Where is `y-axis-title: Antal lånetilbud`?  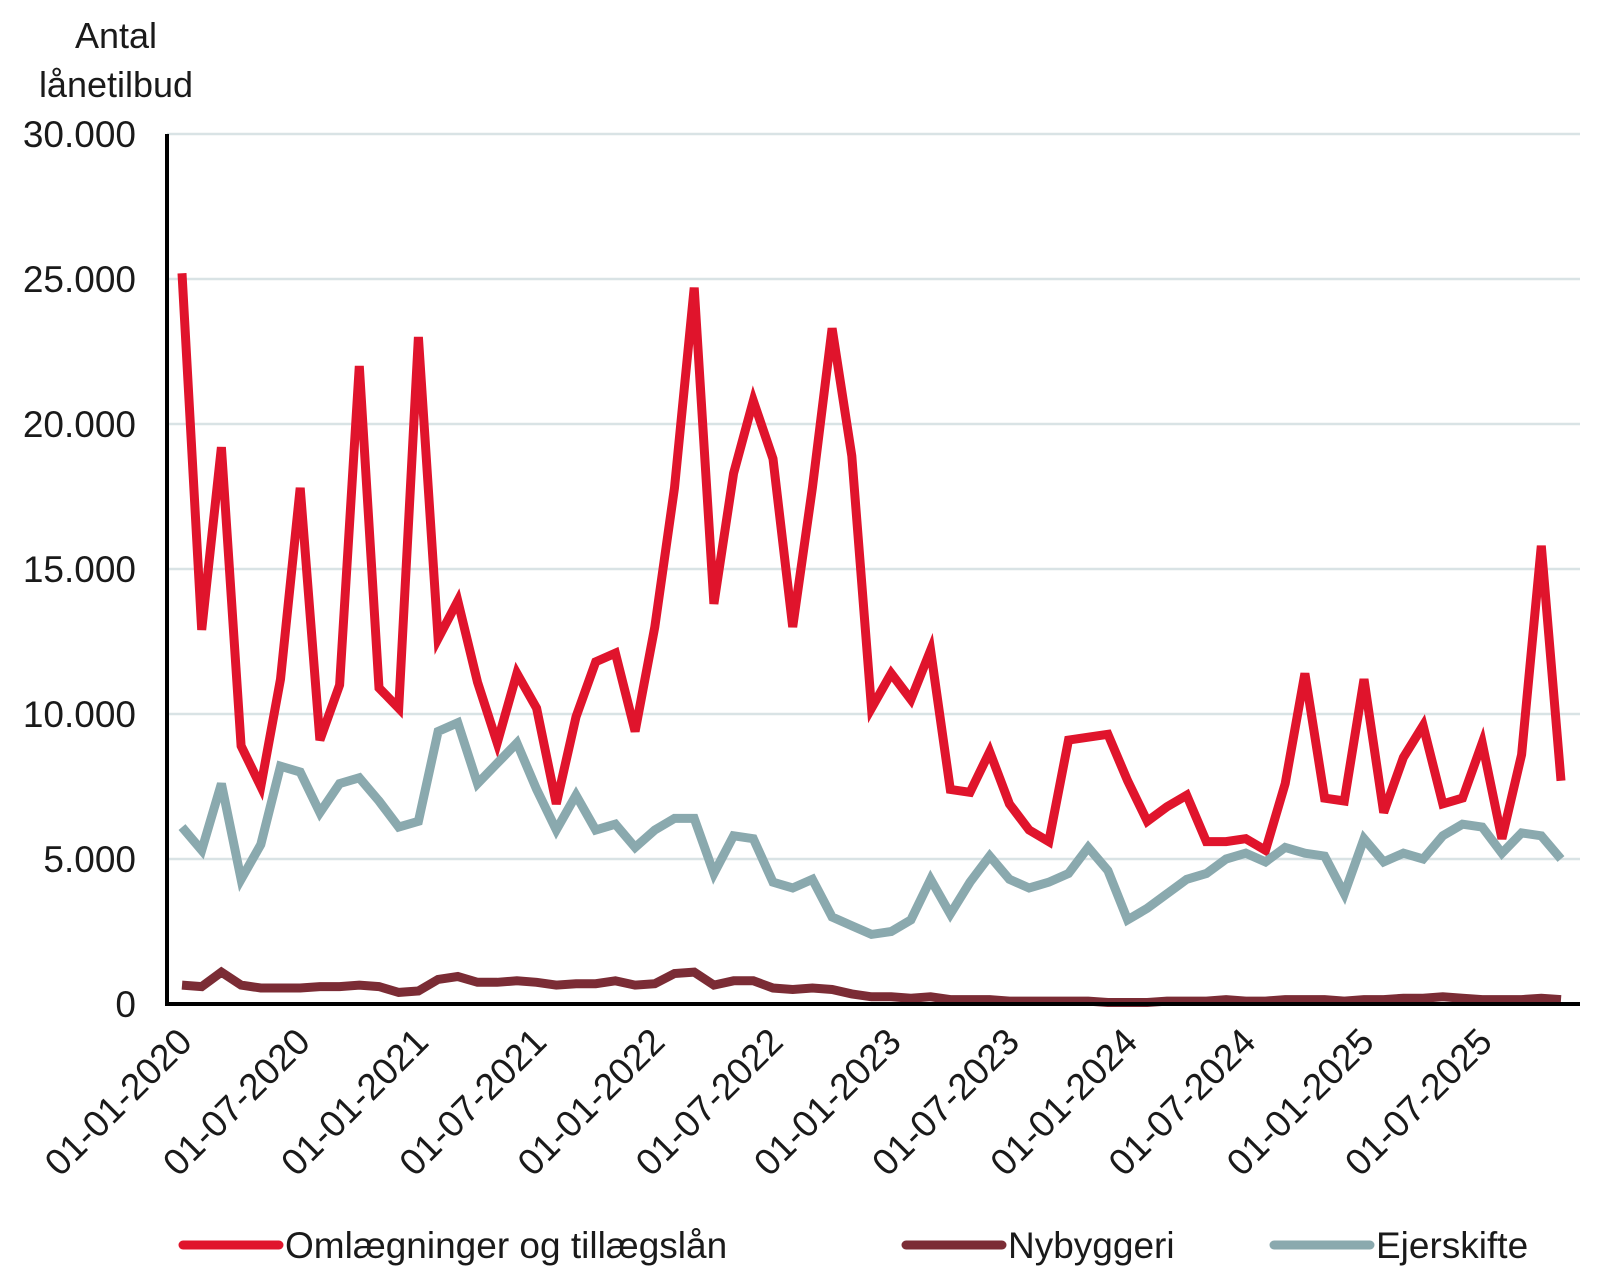
y-axis-title: Antal lånetilbud is located at coordinates (116, 60).